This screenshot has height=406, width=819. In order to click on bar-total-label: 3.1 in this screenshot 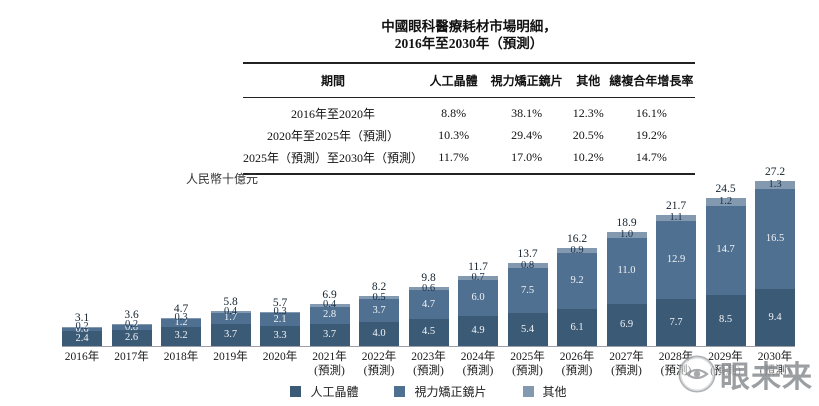, I will do `click(82, 317)`.